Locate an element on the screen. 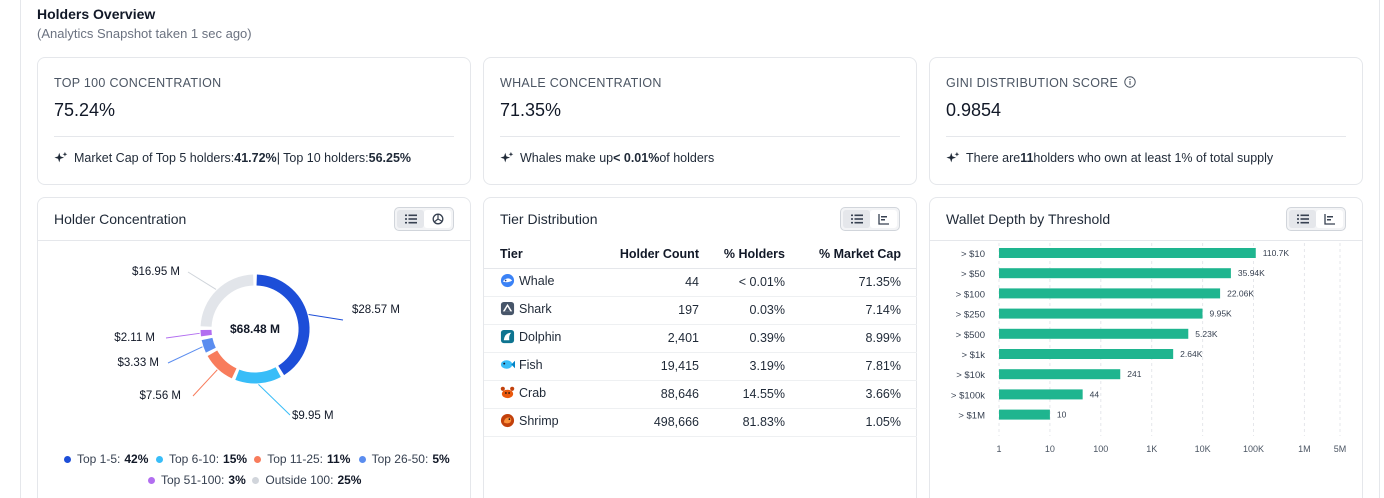 This screenshot has height=498, width=1384. info-icon is located at coordinates (1130, 82).